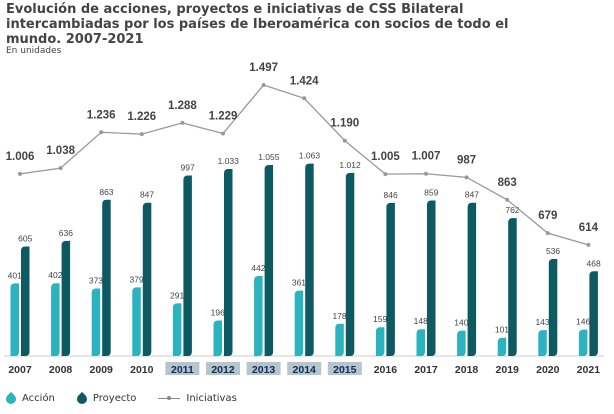  I want to click on legend-item-accion: Acción, so click(29, 398).